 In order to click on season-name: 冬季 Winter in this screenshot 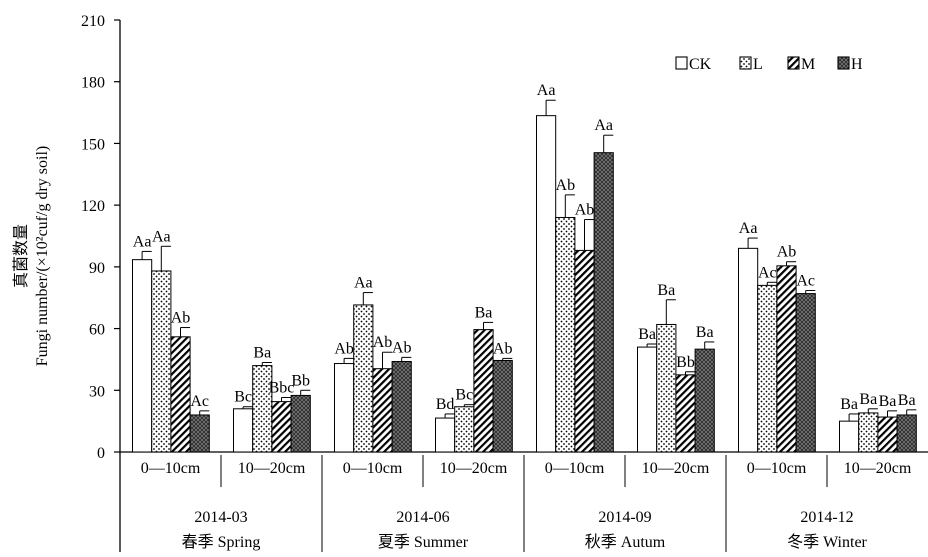, I will do `click(827, 542)`.